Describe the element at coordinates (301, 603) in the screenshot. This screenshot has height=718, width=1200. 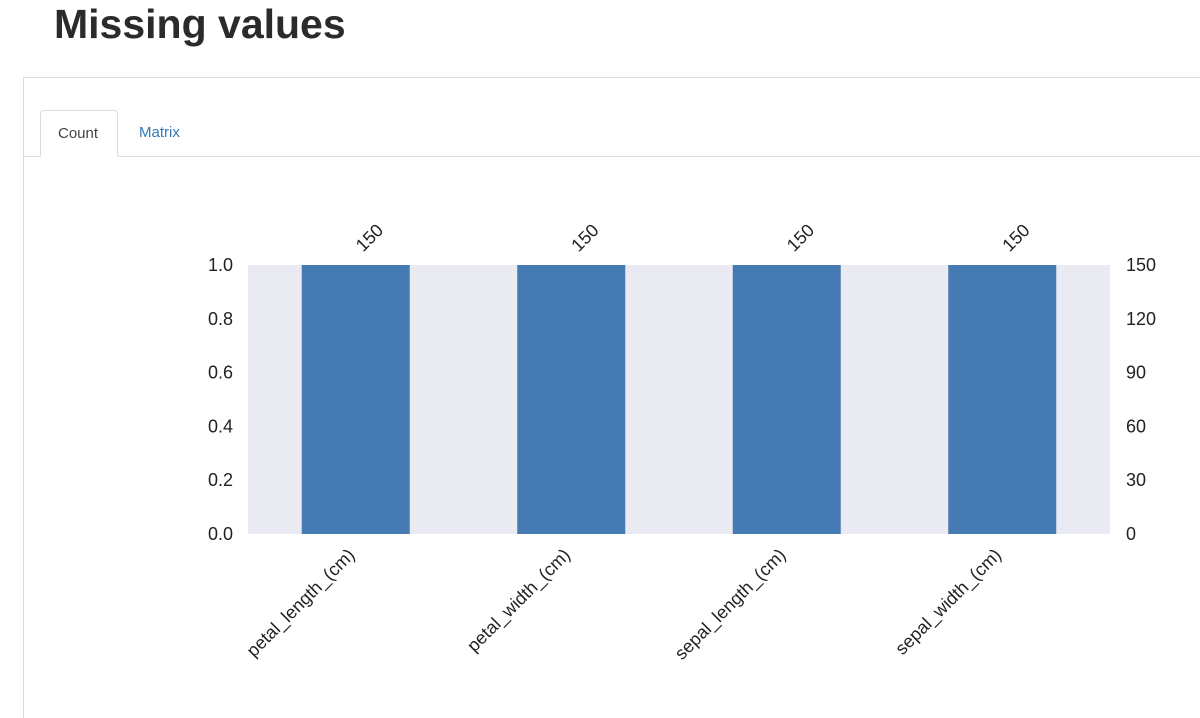
I see `x-tick-label: petal_length_(cm)` at that location.